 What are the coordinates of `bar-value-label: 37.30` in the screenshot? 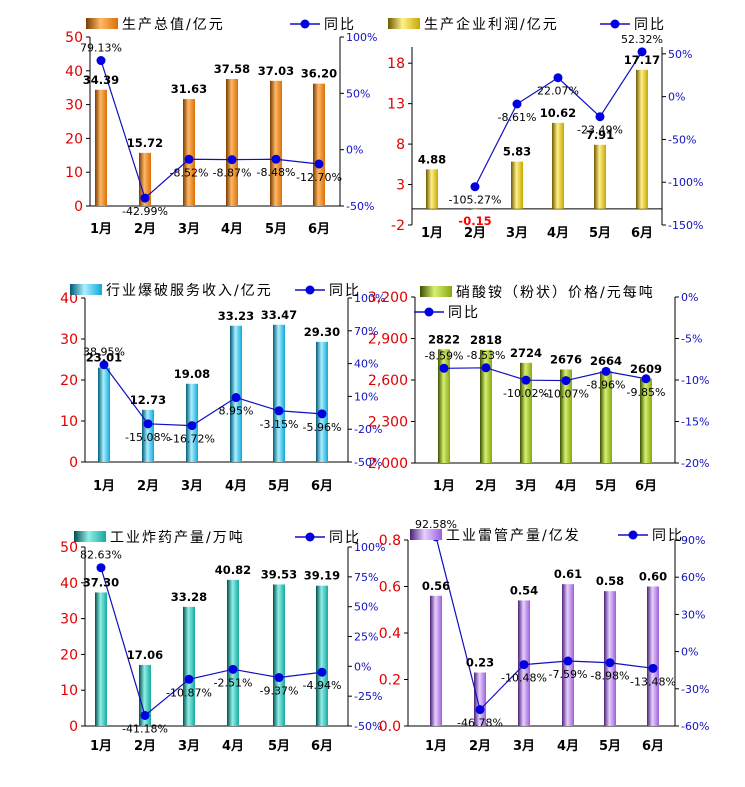 It's located at (101, 582).